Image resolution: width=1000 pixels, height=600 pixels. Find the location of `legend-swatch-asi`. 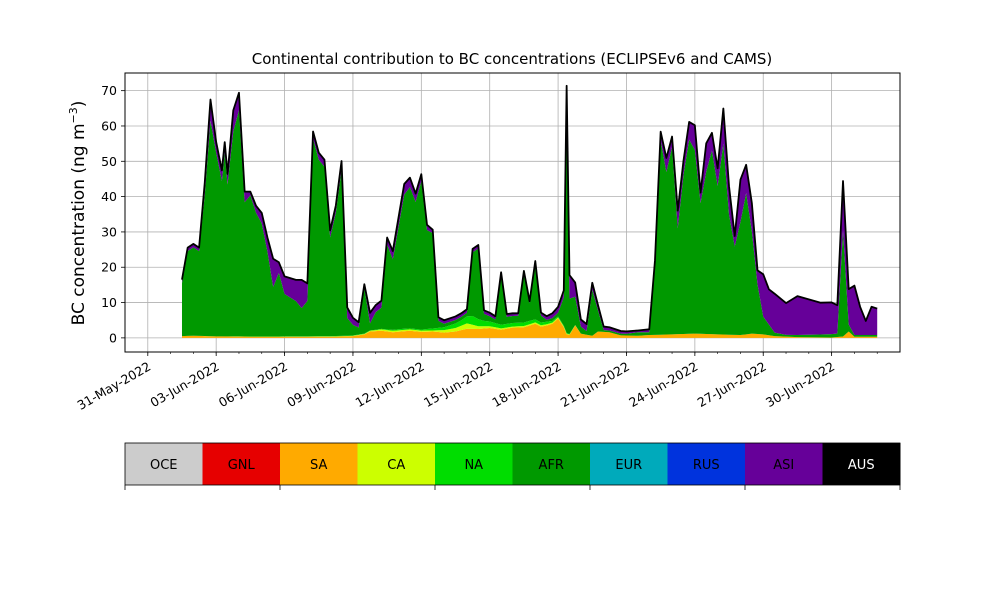

legend-swatch-asi is located at coordinates (784, 464).